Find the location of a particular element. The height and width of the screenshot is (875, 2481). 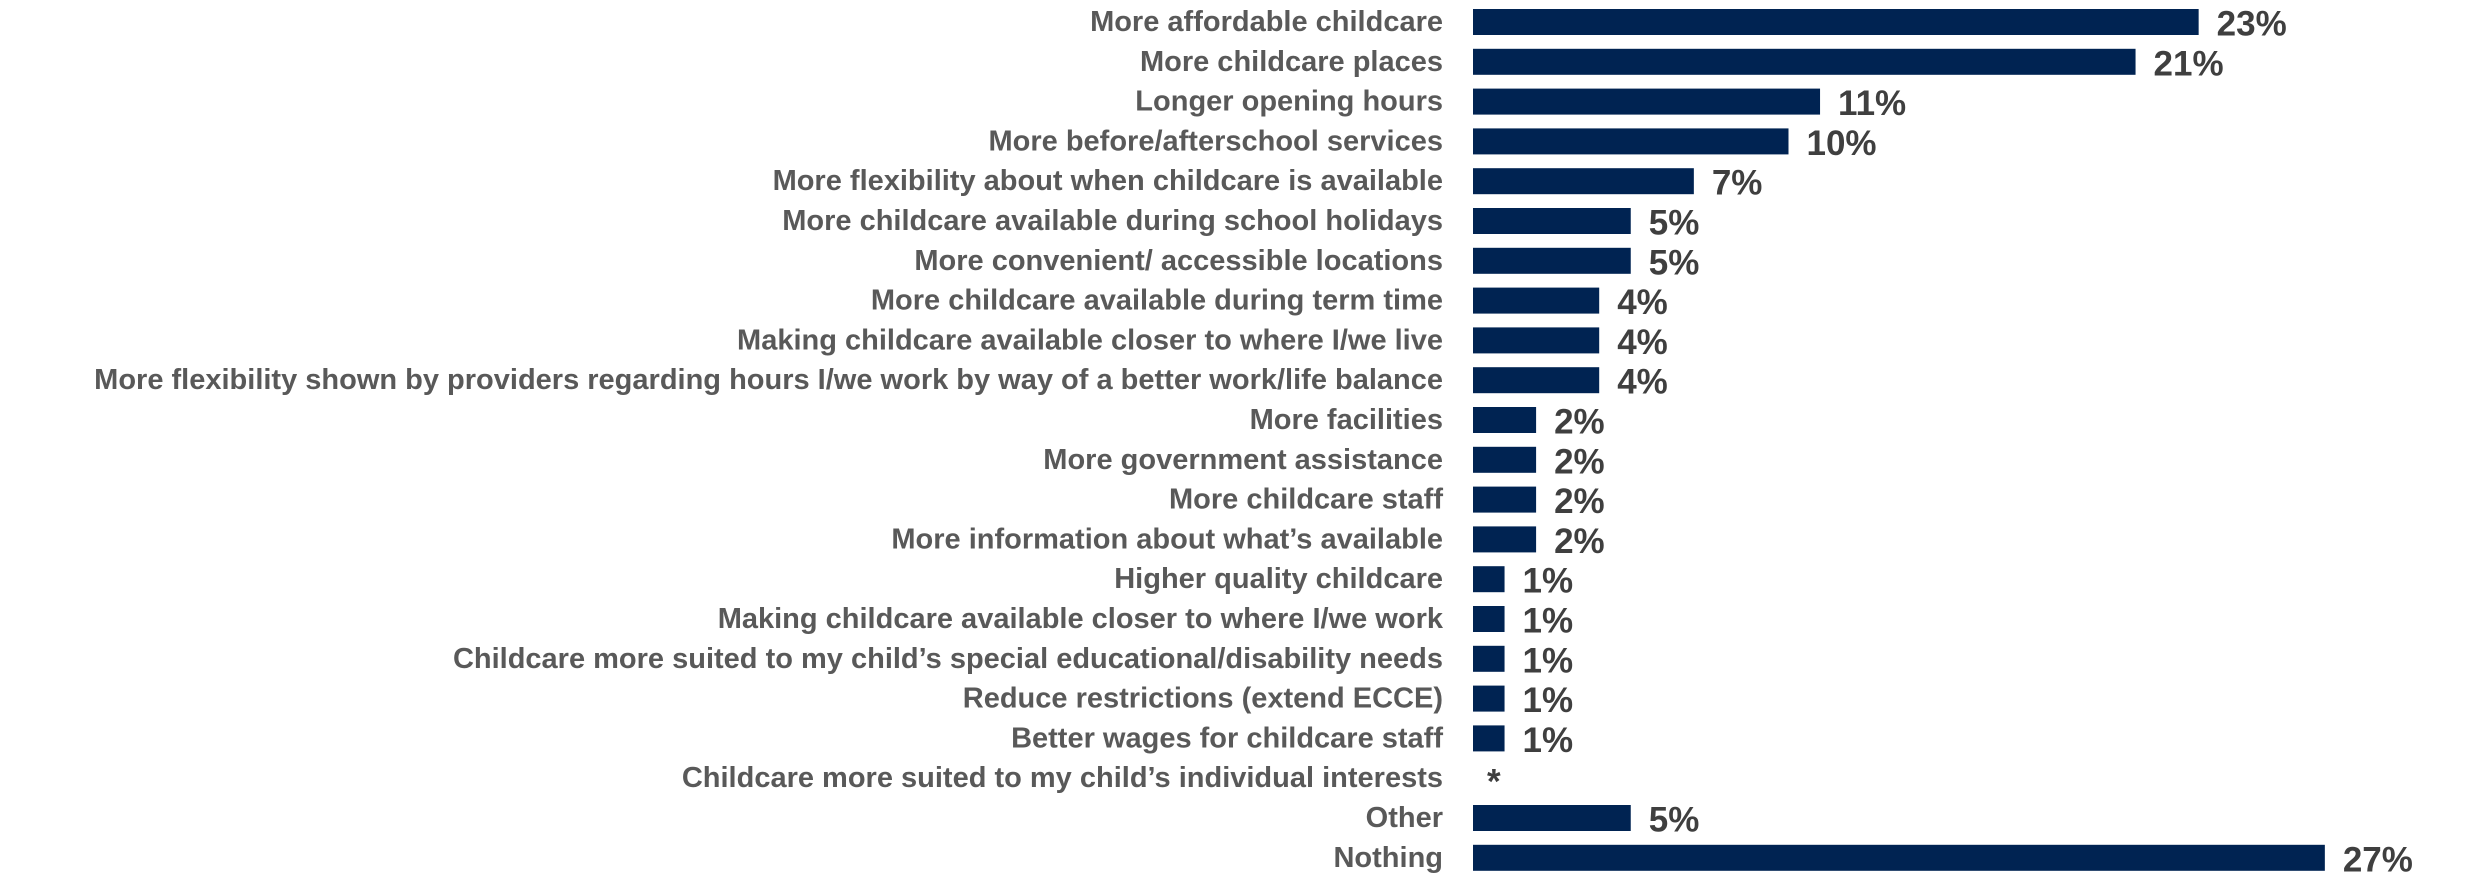

value-label-2: 21% is located at coordinates (2189, 63).